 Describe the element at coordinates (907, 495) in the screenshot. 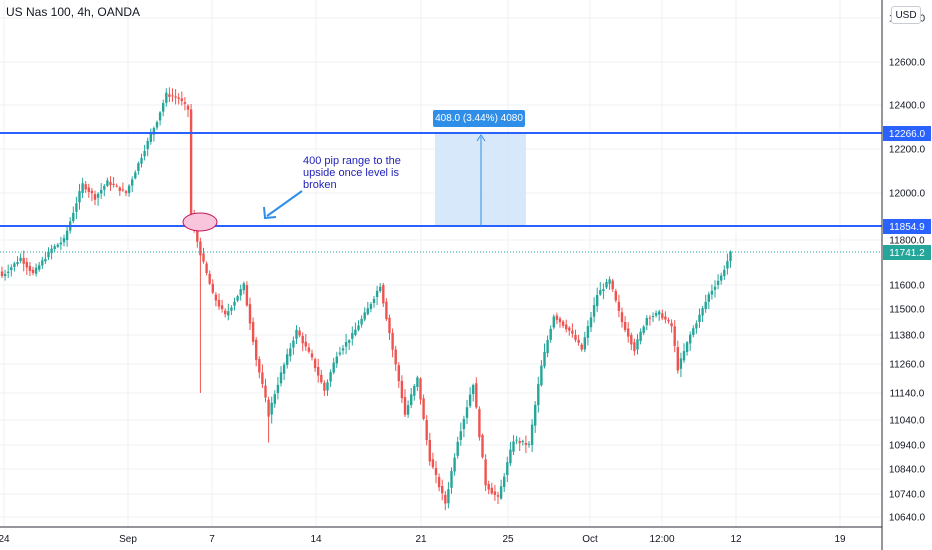

I see `price-tick-label: 10740.0` at that location.